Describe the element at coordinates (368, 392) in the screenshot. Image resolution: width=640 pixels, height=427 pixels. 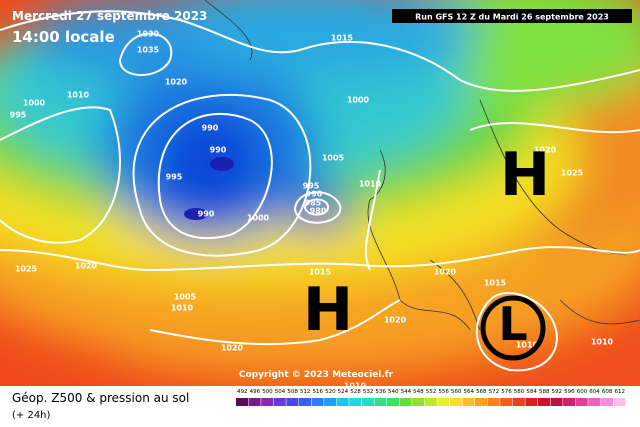
I see `scale-label: 532` at that location.